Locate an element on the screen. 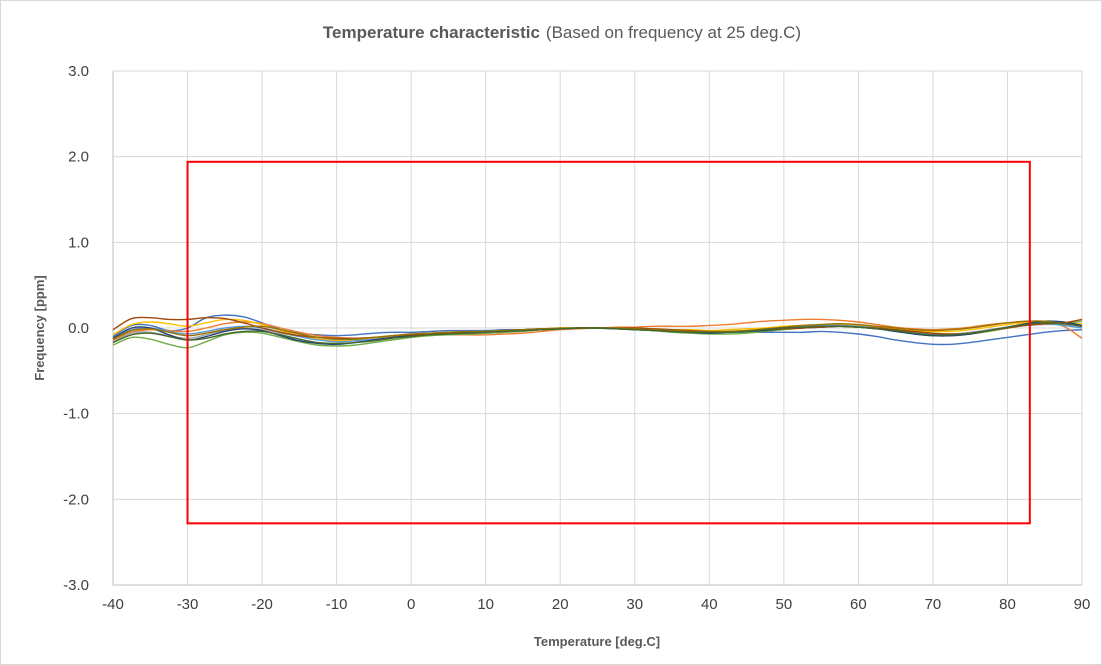  x-tick-label: 50 is located at coordinates (784, 604).